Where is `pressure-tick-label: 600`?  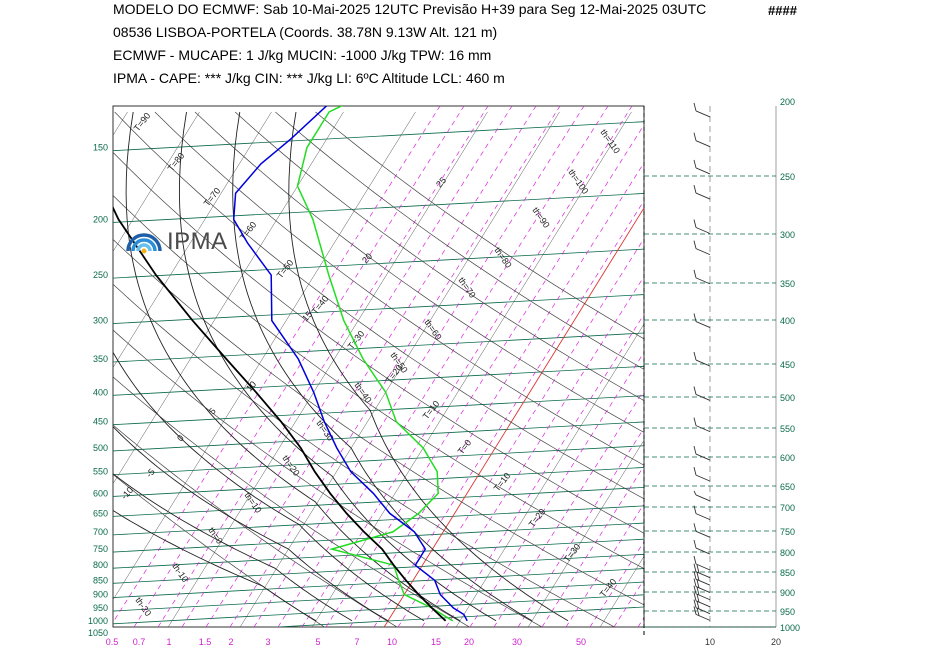 pressure-tick-label: 600 is located at coordinates (100, 493).